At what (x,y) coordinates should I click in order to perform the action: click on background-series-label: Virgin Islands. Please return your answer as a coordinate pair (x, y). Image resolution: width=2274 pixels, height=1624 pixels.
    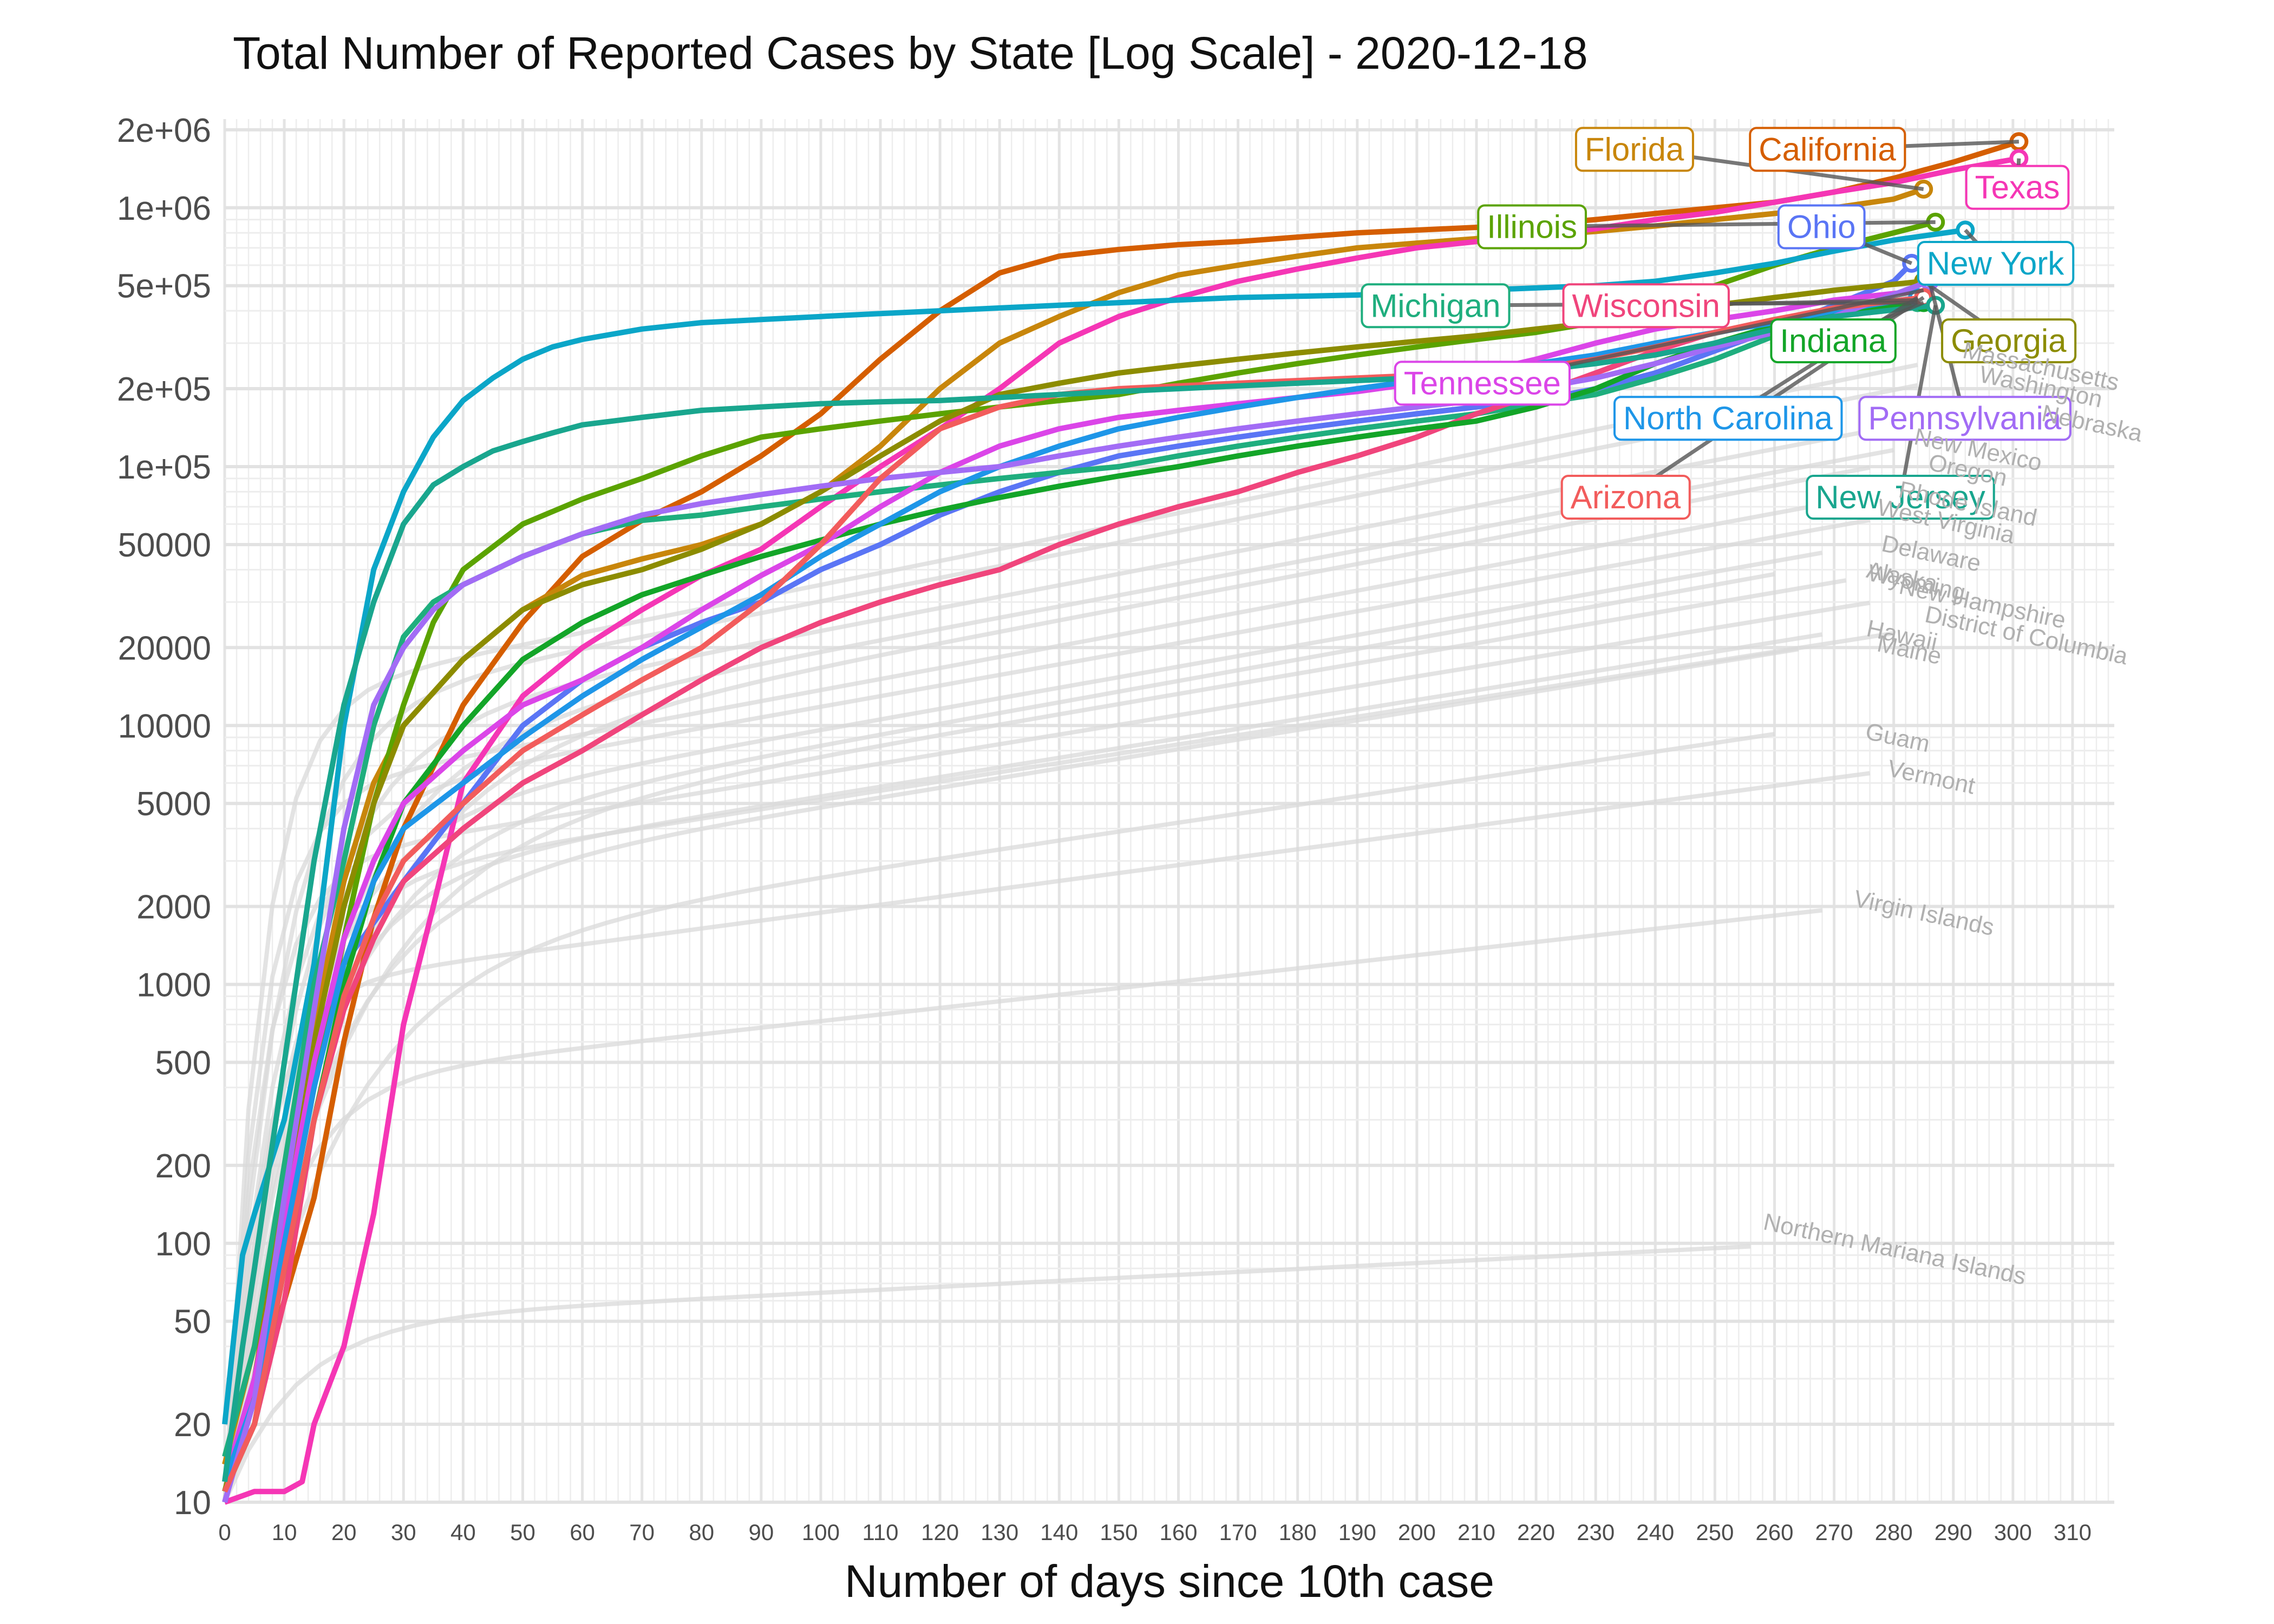
    Looking at the image, I should click on (1925, 913).